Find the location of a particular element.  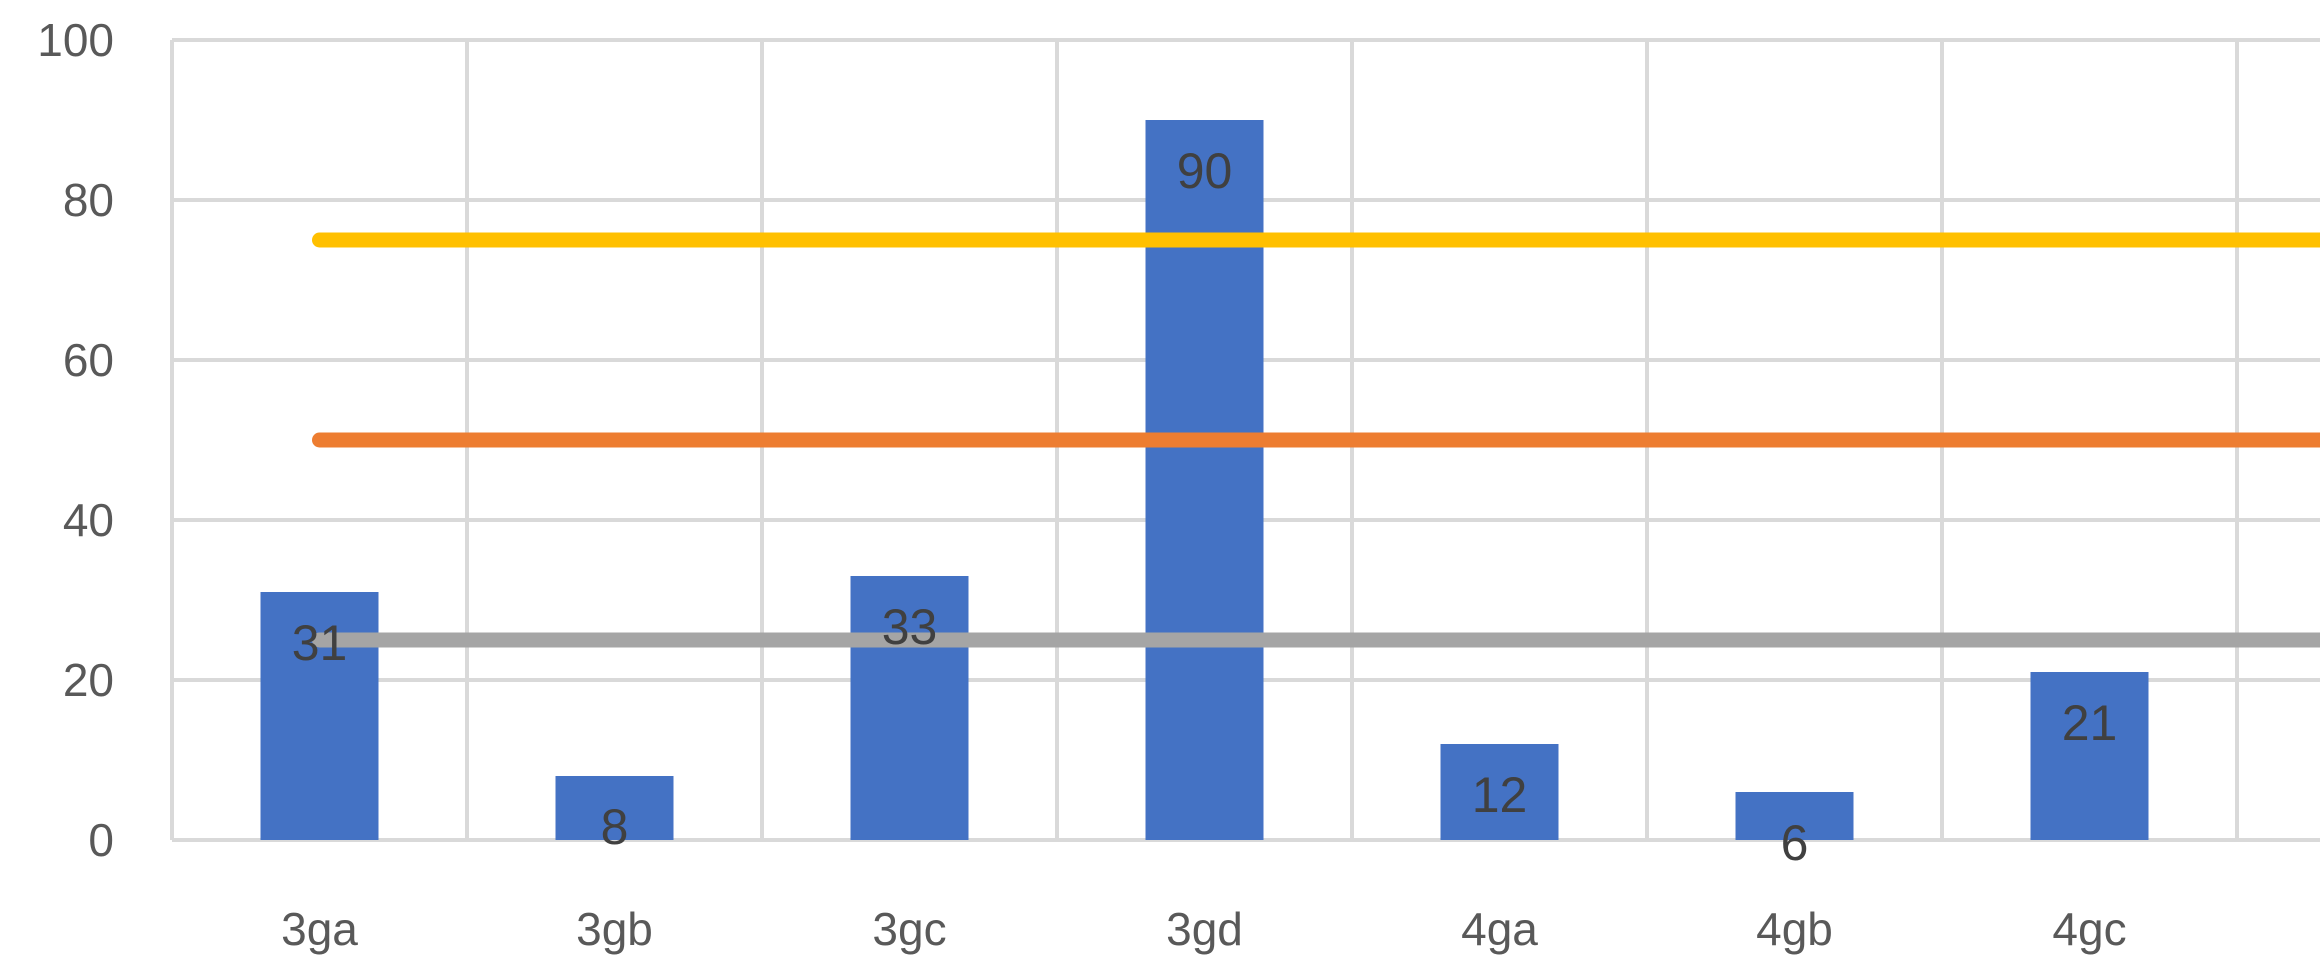

data-label-4ga: 12 is located at coordinates (1500, 795).